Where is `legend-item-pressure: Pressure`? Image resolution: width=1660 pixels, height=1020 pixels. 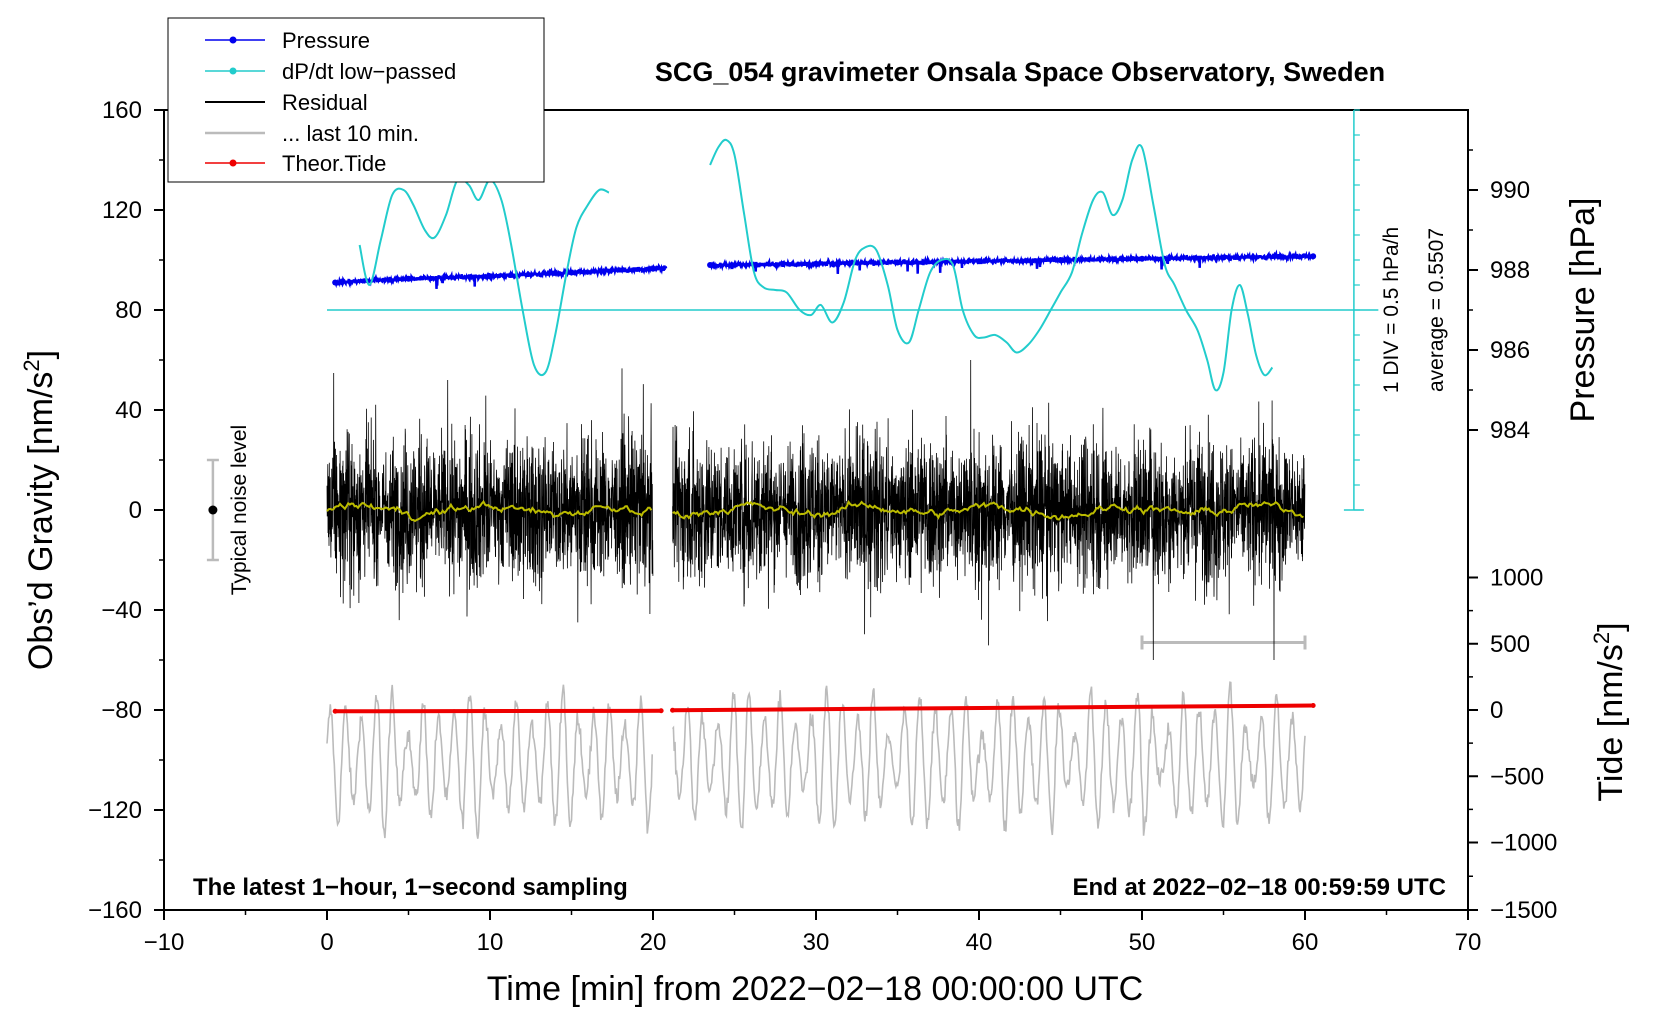
legend-item-pressure: Pressure is located at coordinates (287, 40).